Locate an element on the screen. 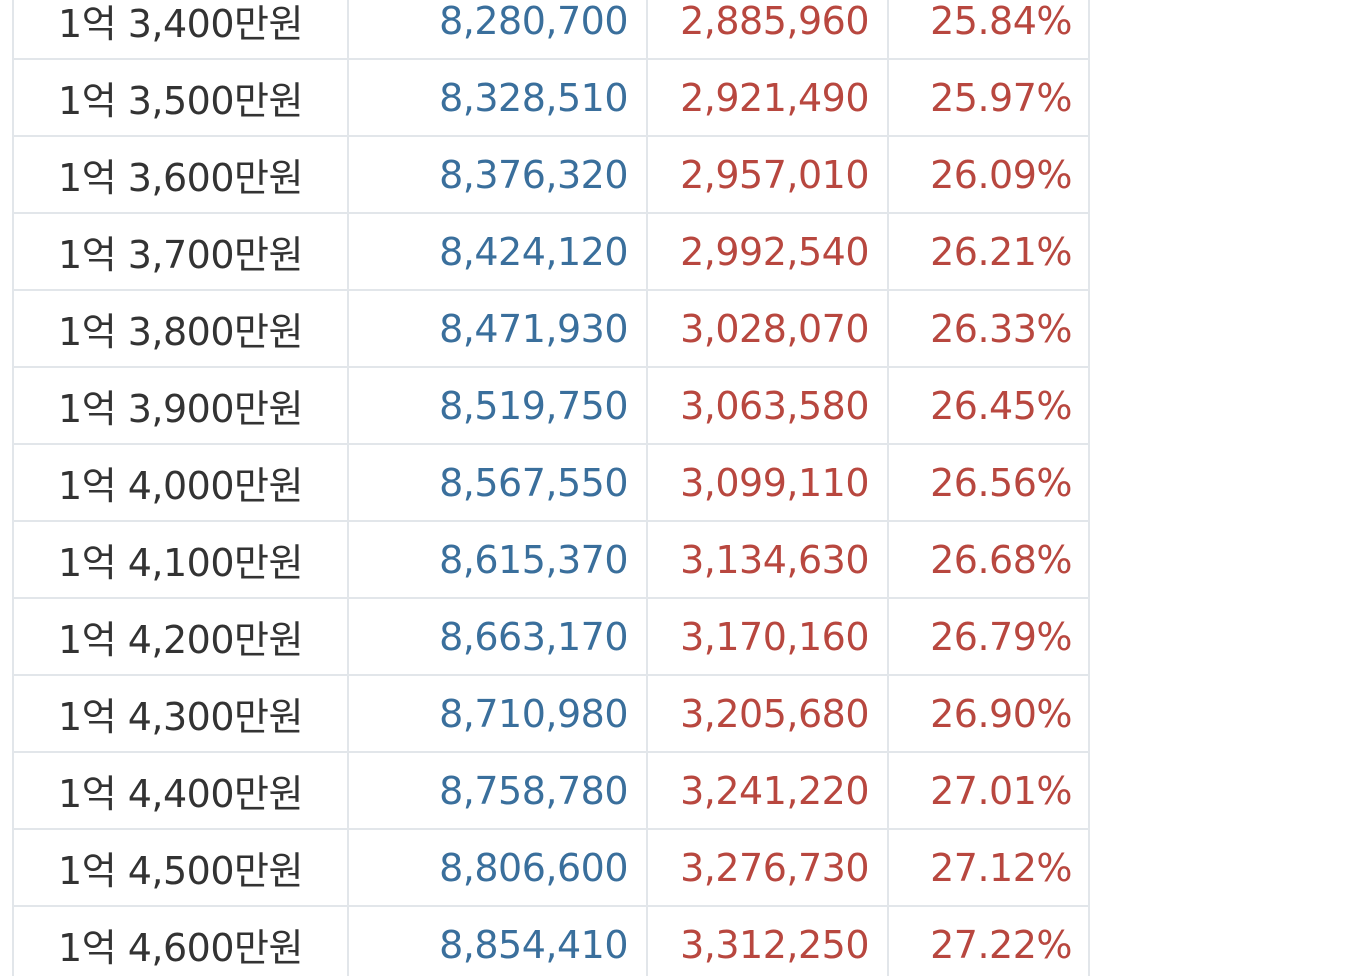  salary-cell: 1억 3,700만원 is located at coordinates (181, 251).